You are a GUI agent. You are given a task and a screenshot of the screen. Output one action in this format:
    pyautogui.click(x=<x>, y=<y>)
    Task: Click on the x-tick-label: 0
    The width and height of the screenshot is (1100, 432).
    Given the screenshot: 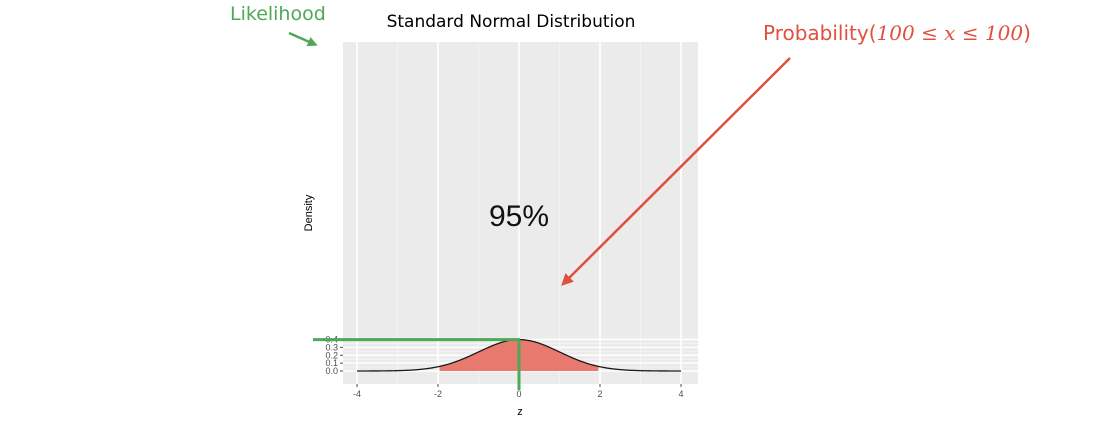 What is the action you would take?
    pyautogui.click(x=518, y=394)
    